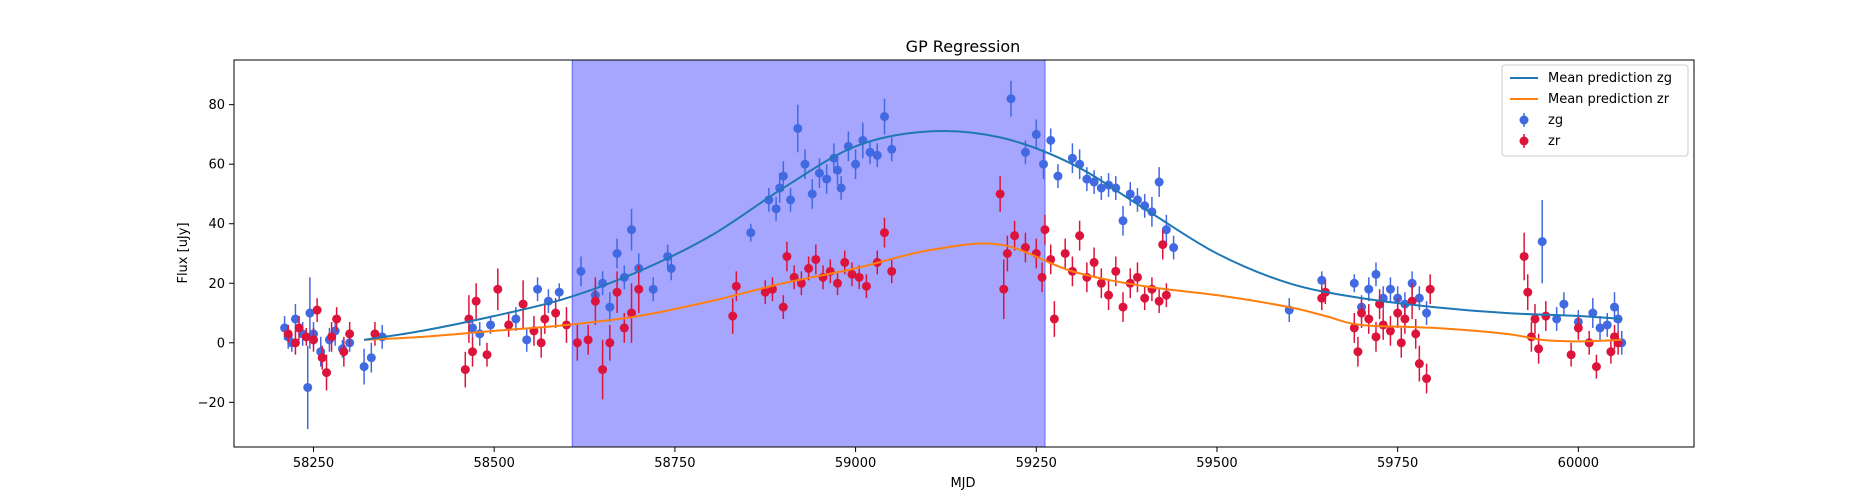 The width and height of the screenshot is (1875, 500). What do you see at coordinates (1555, 120) in the screenshot?
I see `legend-label-zg: zg` at bounding box center [1555, 120].